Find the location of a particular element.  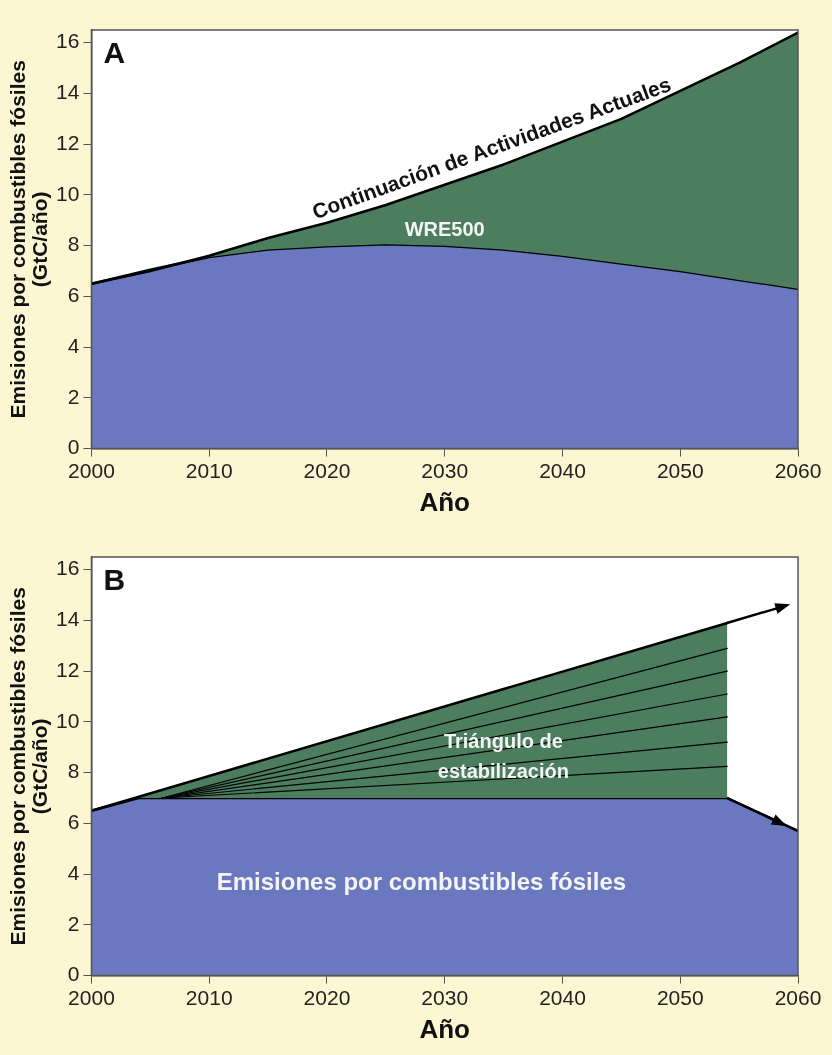

annotation: Emisiones por combustibles fósiles is located at coordinates (421, 882).